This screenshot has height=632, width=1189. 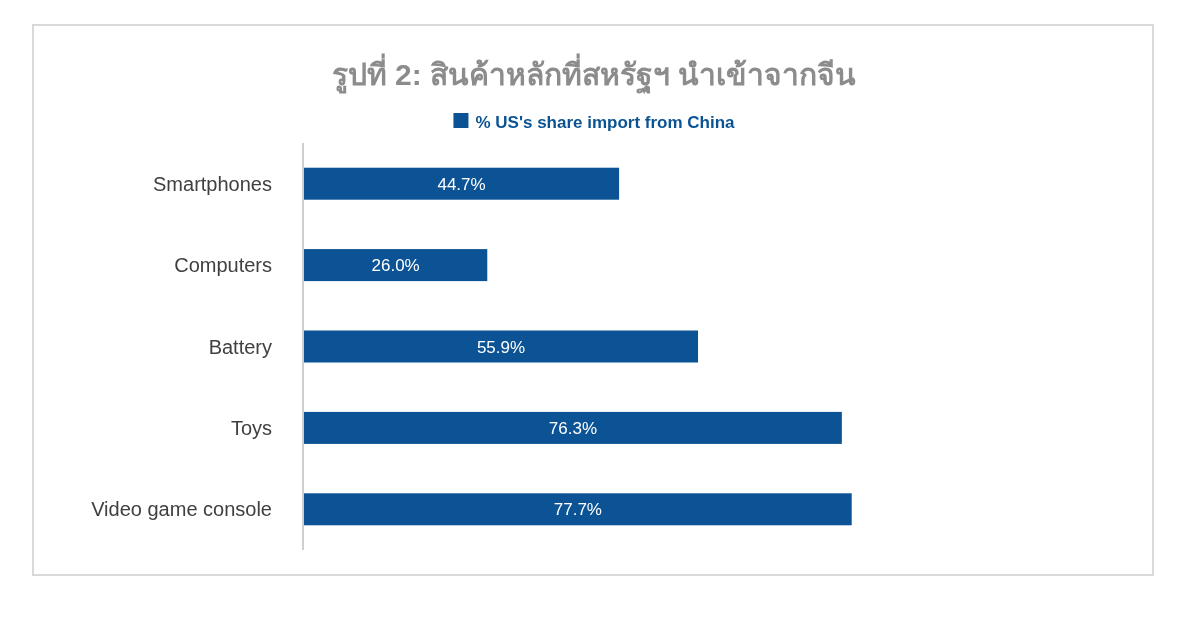 I want to click on y-tick-label: Smartphones, so click(x=212, y=183).